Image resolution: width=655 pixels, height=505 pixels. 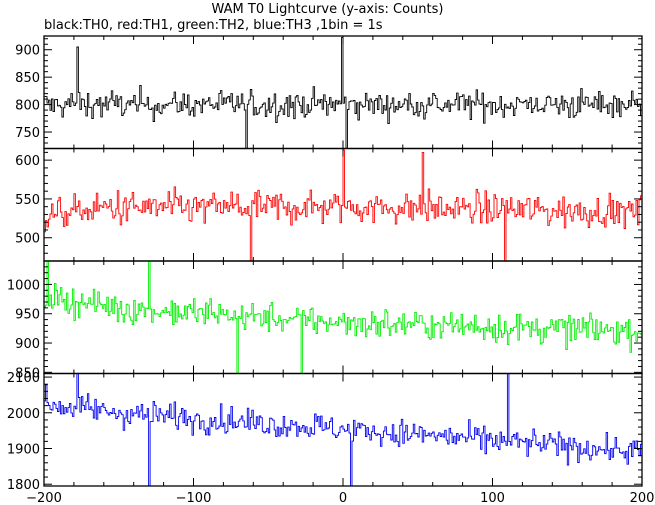 I want to click on y-tick-label: 750, so click(x=27, y=133).